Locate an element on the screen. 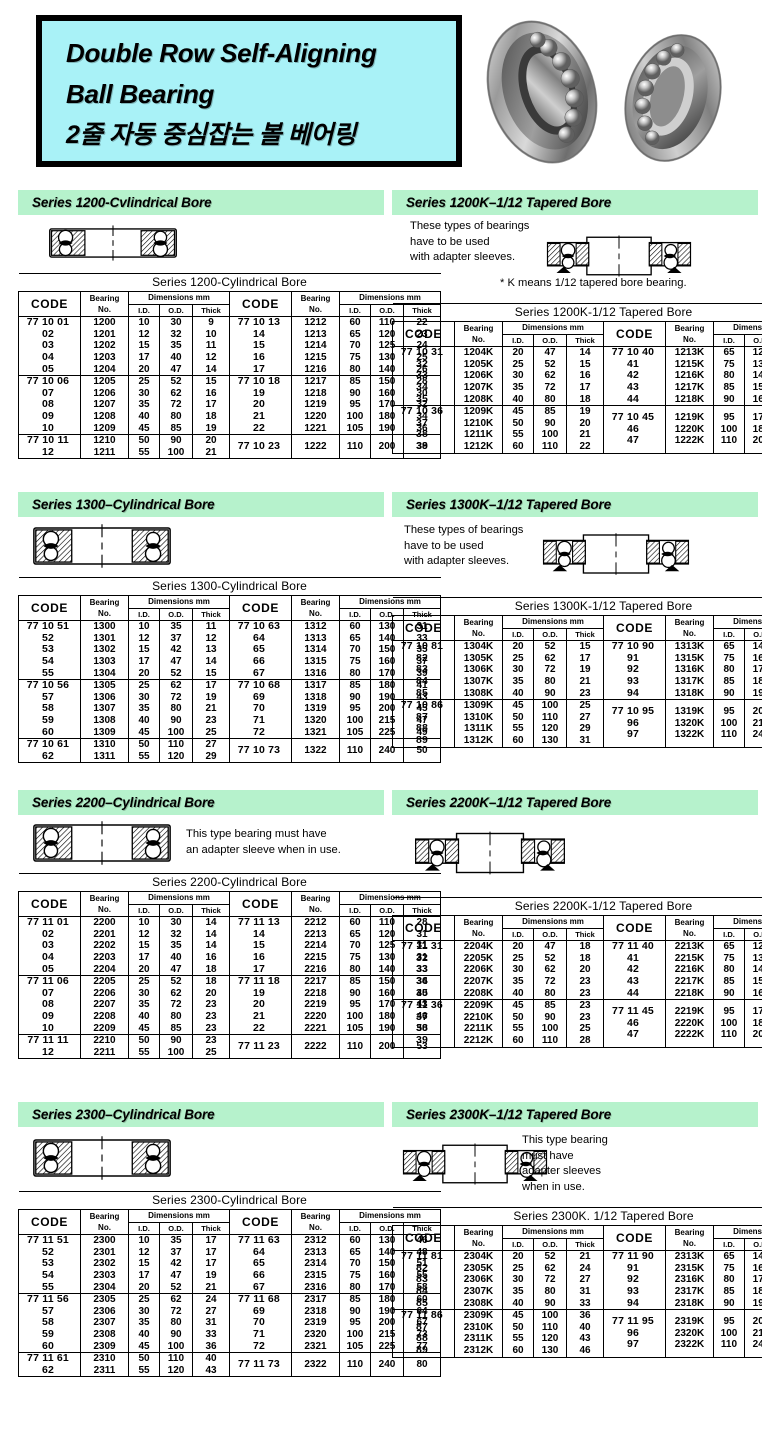 This screenshot has height=1442, width=762. cell-bearing-no: 2205 2206 2207 2208 2209 is located at coordinates (104, 1005).